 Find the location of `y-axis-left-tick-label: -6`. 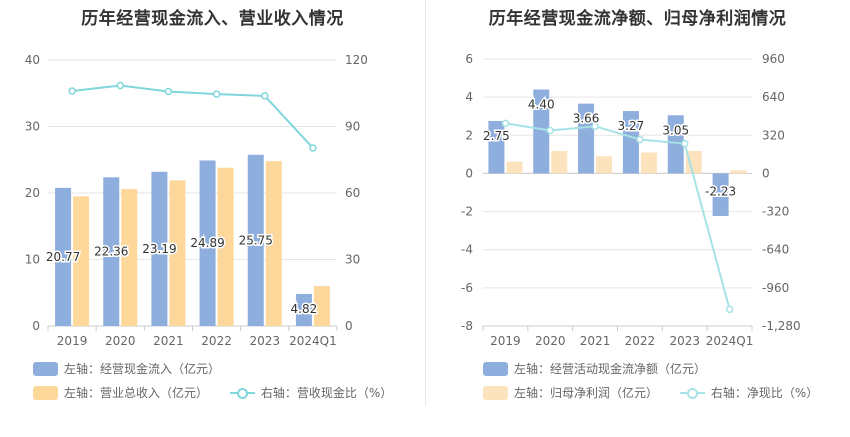

y-axis-left-tick-label: -6 is located at coordinates (467, 288).